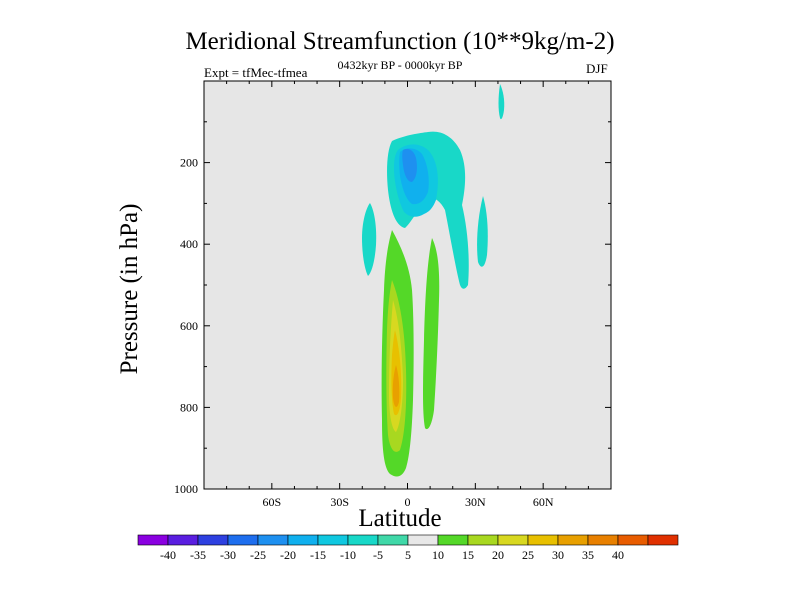 The height and width of the screenshot is (600, 800). Describe the element at coordinates (468, 555) in the screenshot. I see `colorbar-label: 15` at that location.